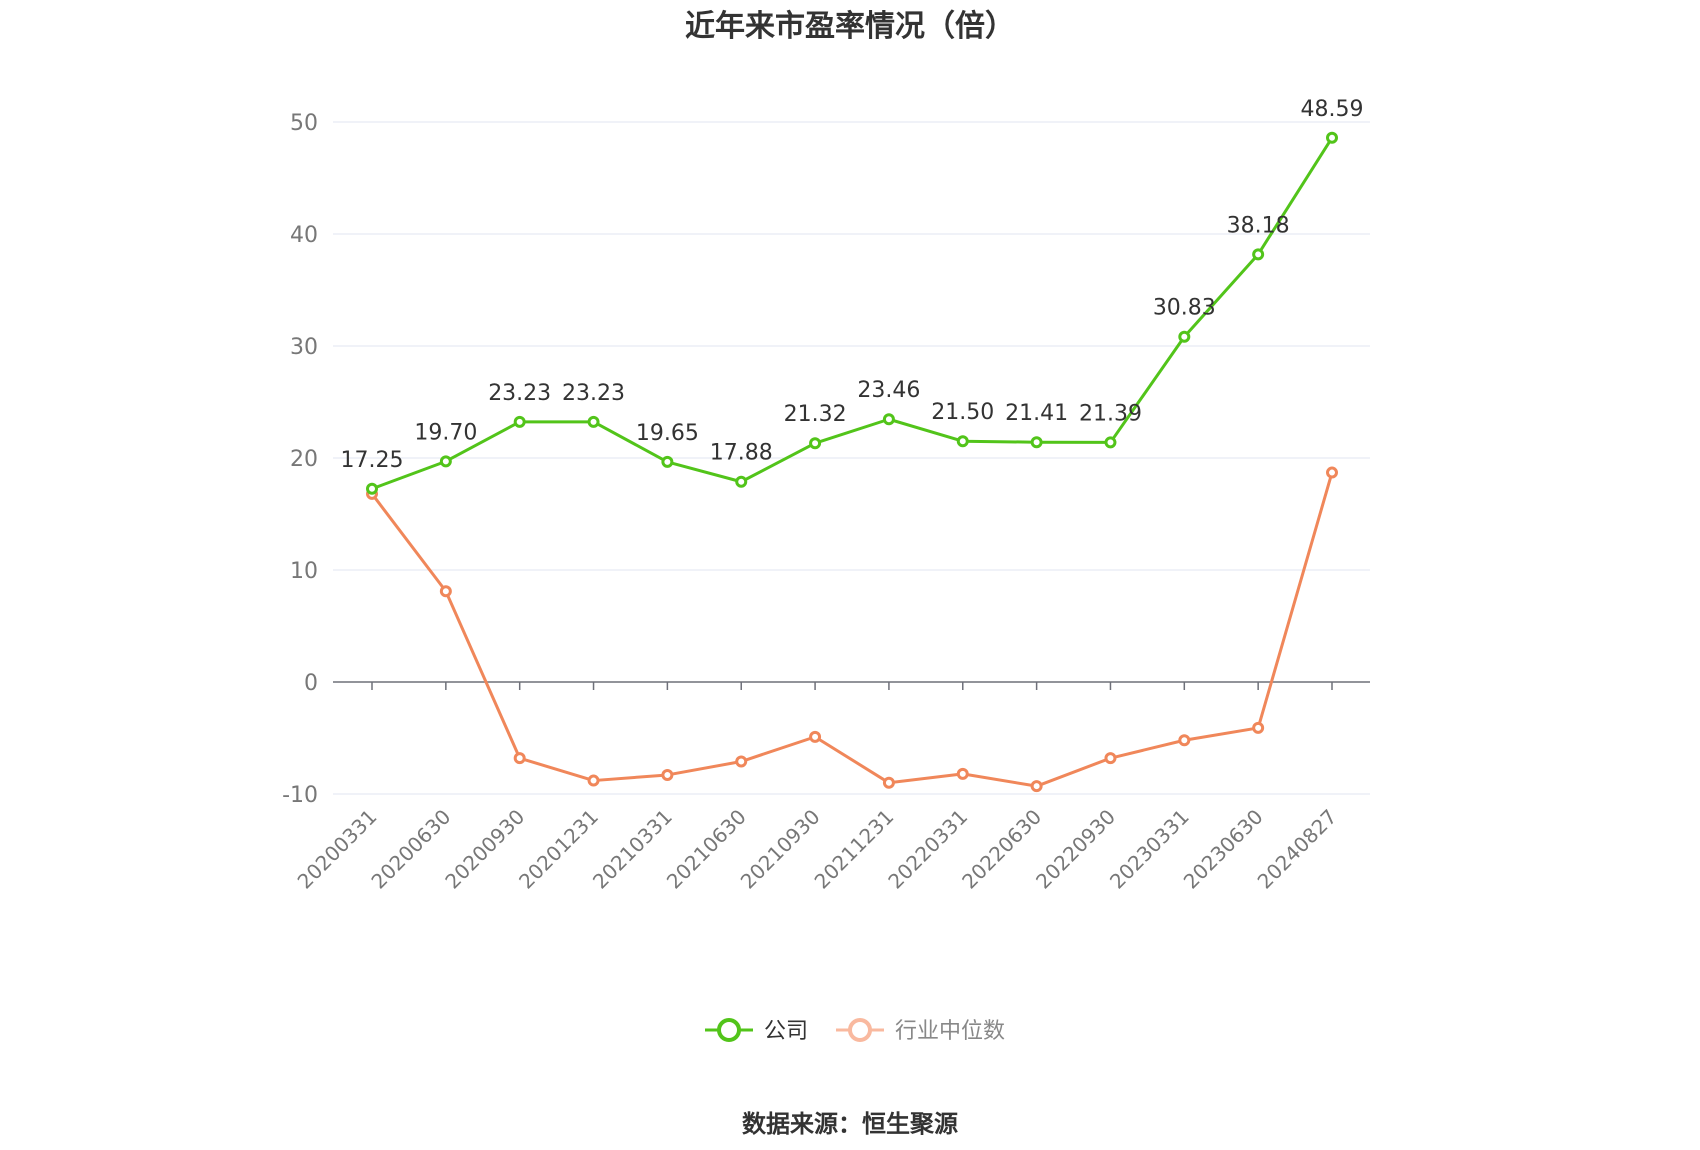  What do you see at coordinates (780, 849) in the screenshot?
I see `x-tick-label: 20210930` at bounding box center [780, 849].